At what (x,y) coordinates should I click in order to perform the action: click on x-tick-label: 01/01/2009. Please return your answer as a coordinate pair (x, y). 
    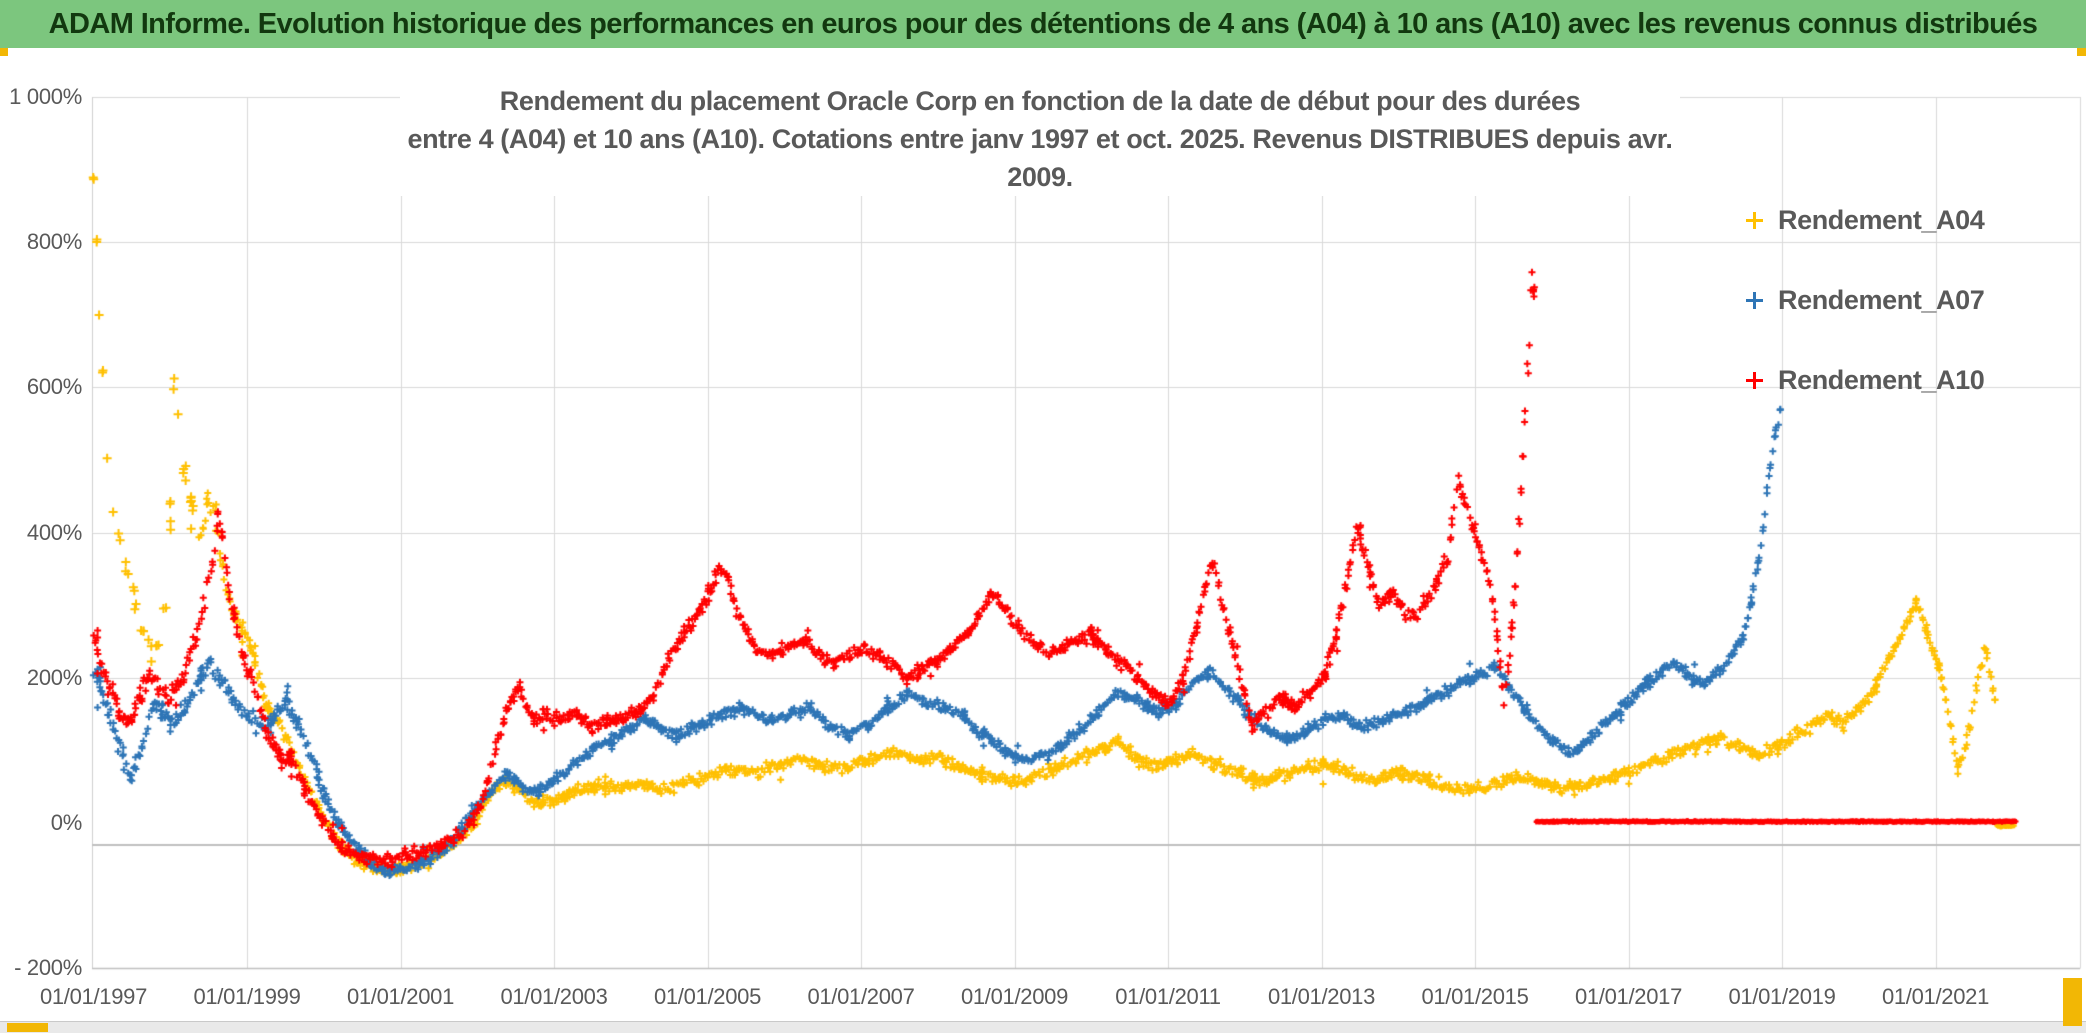
    Looking at the image, I should click on (1014, 996).